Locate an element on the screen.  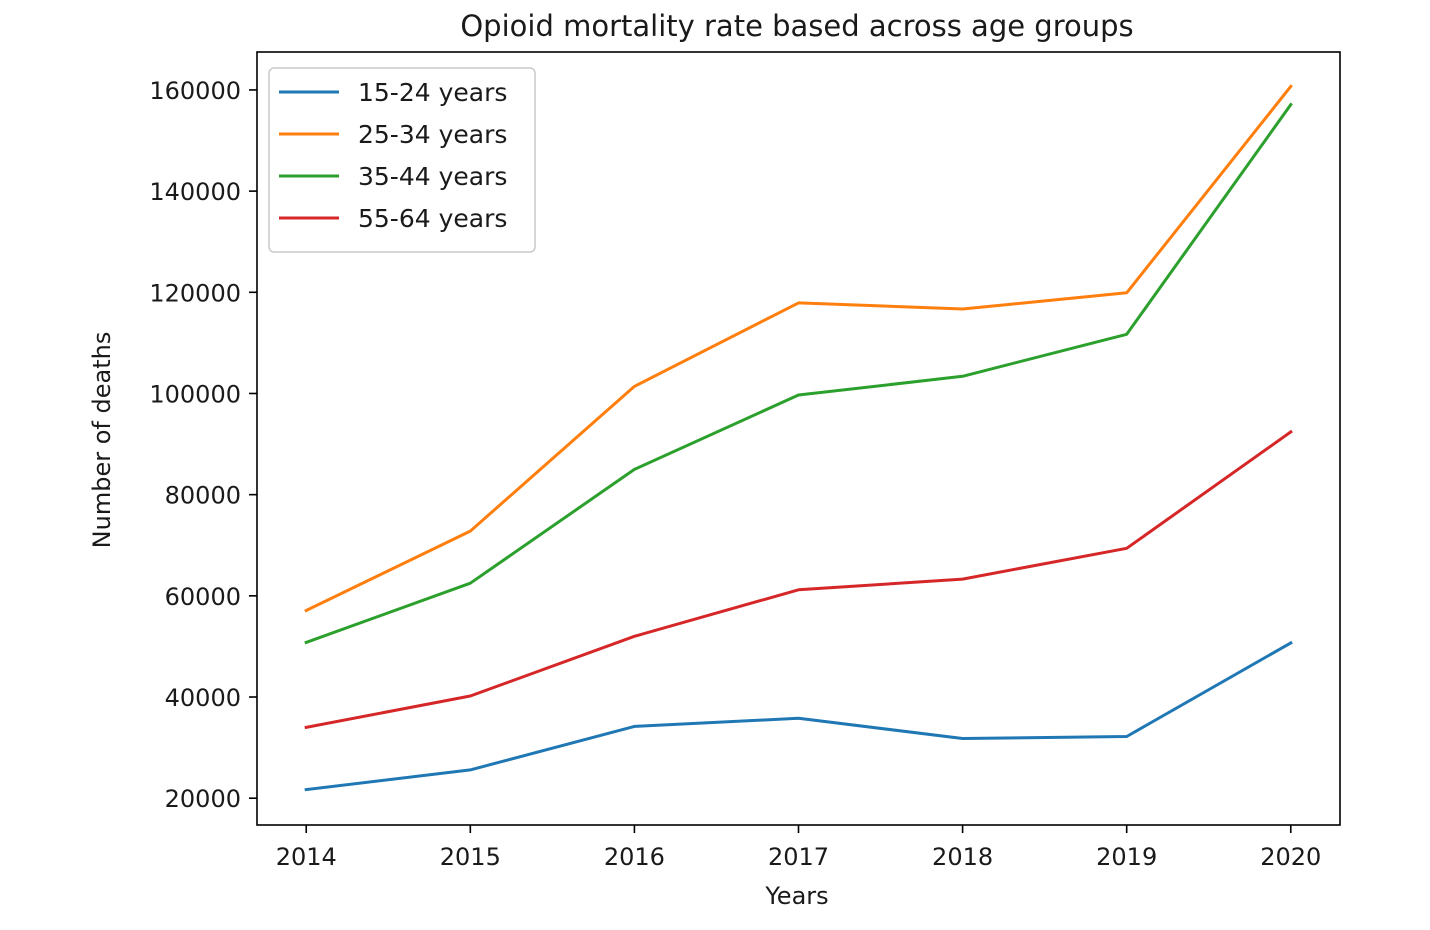
legend-box is located at coordinates (402, 160).